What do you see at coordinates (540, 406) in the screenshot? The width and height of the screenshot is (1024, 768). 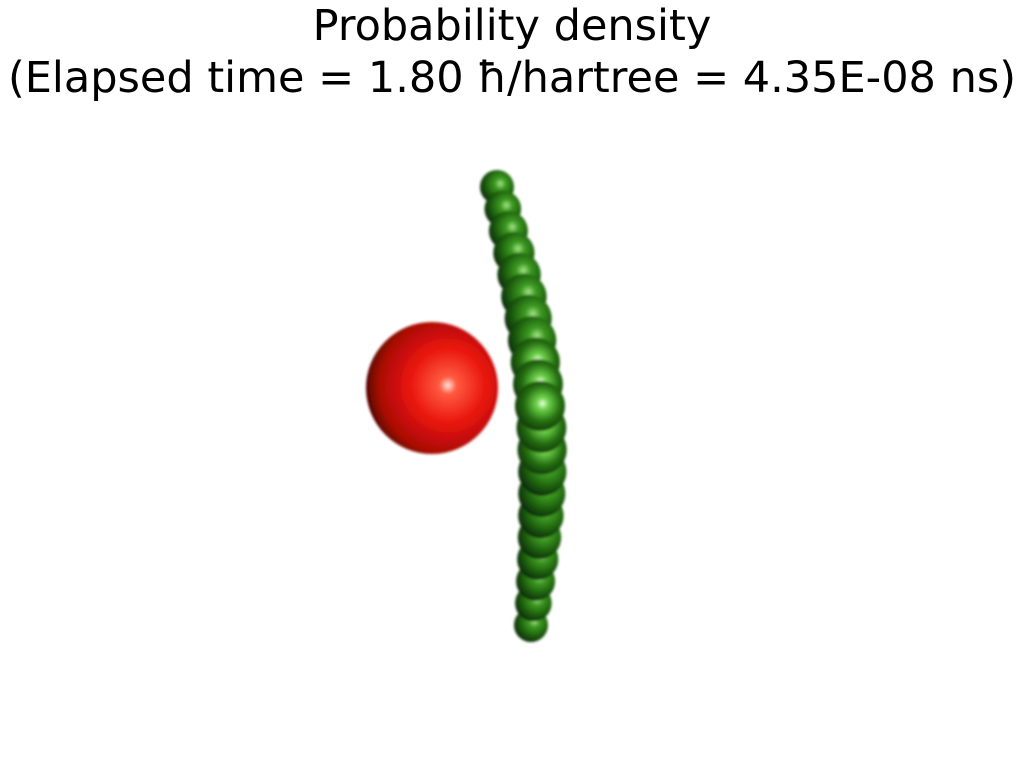 I see `green-sphere` at bounding box center [540, 406].